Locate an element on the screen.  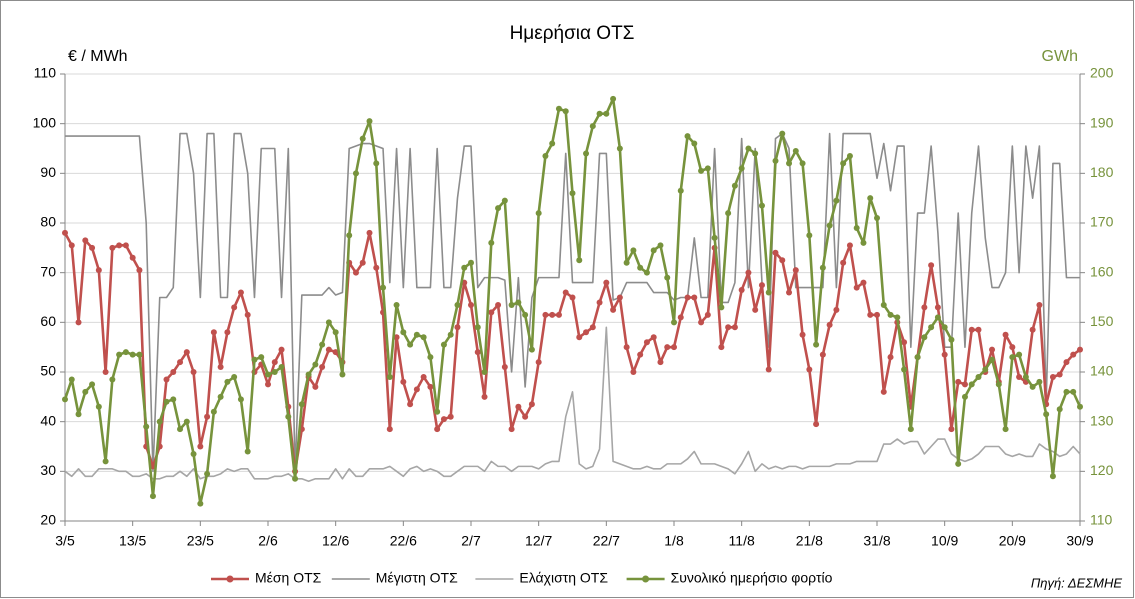
x-tick-label: 1/8 is located at coordinates (674, 541).